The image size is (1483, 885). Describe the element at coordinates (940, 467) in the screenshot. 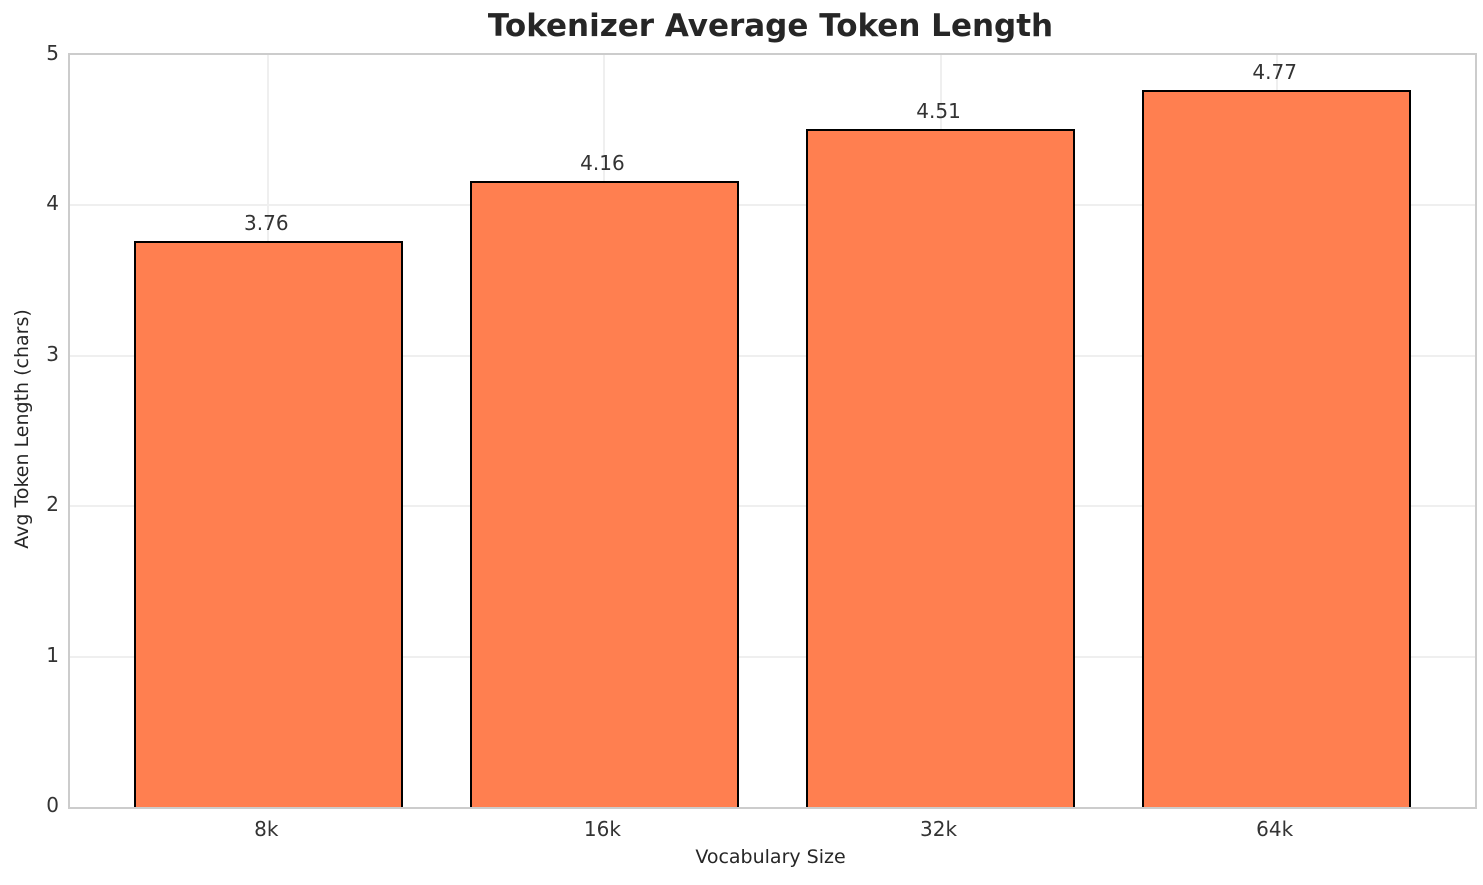

I see `bar-32k` at that location.